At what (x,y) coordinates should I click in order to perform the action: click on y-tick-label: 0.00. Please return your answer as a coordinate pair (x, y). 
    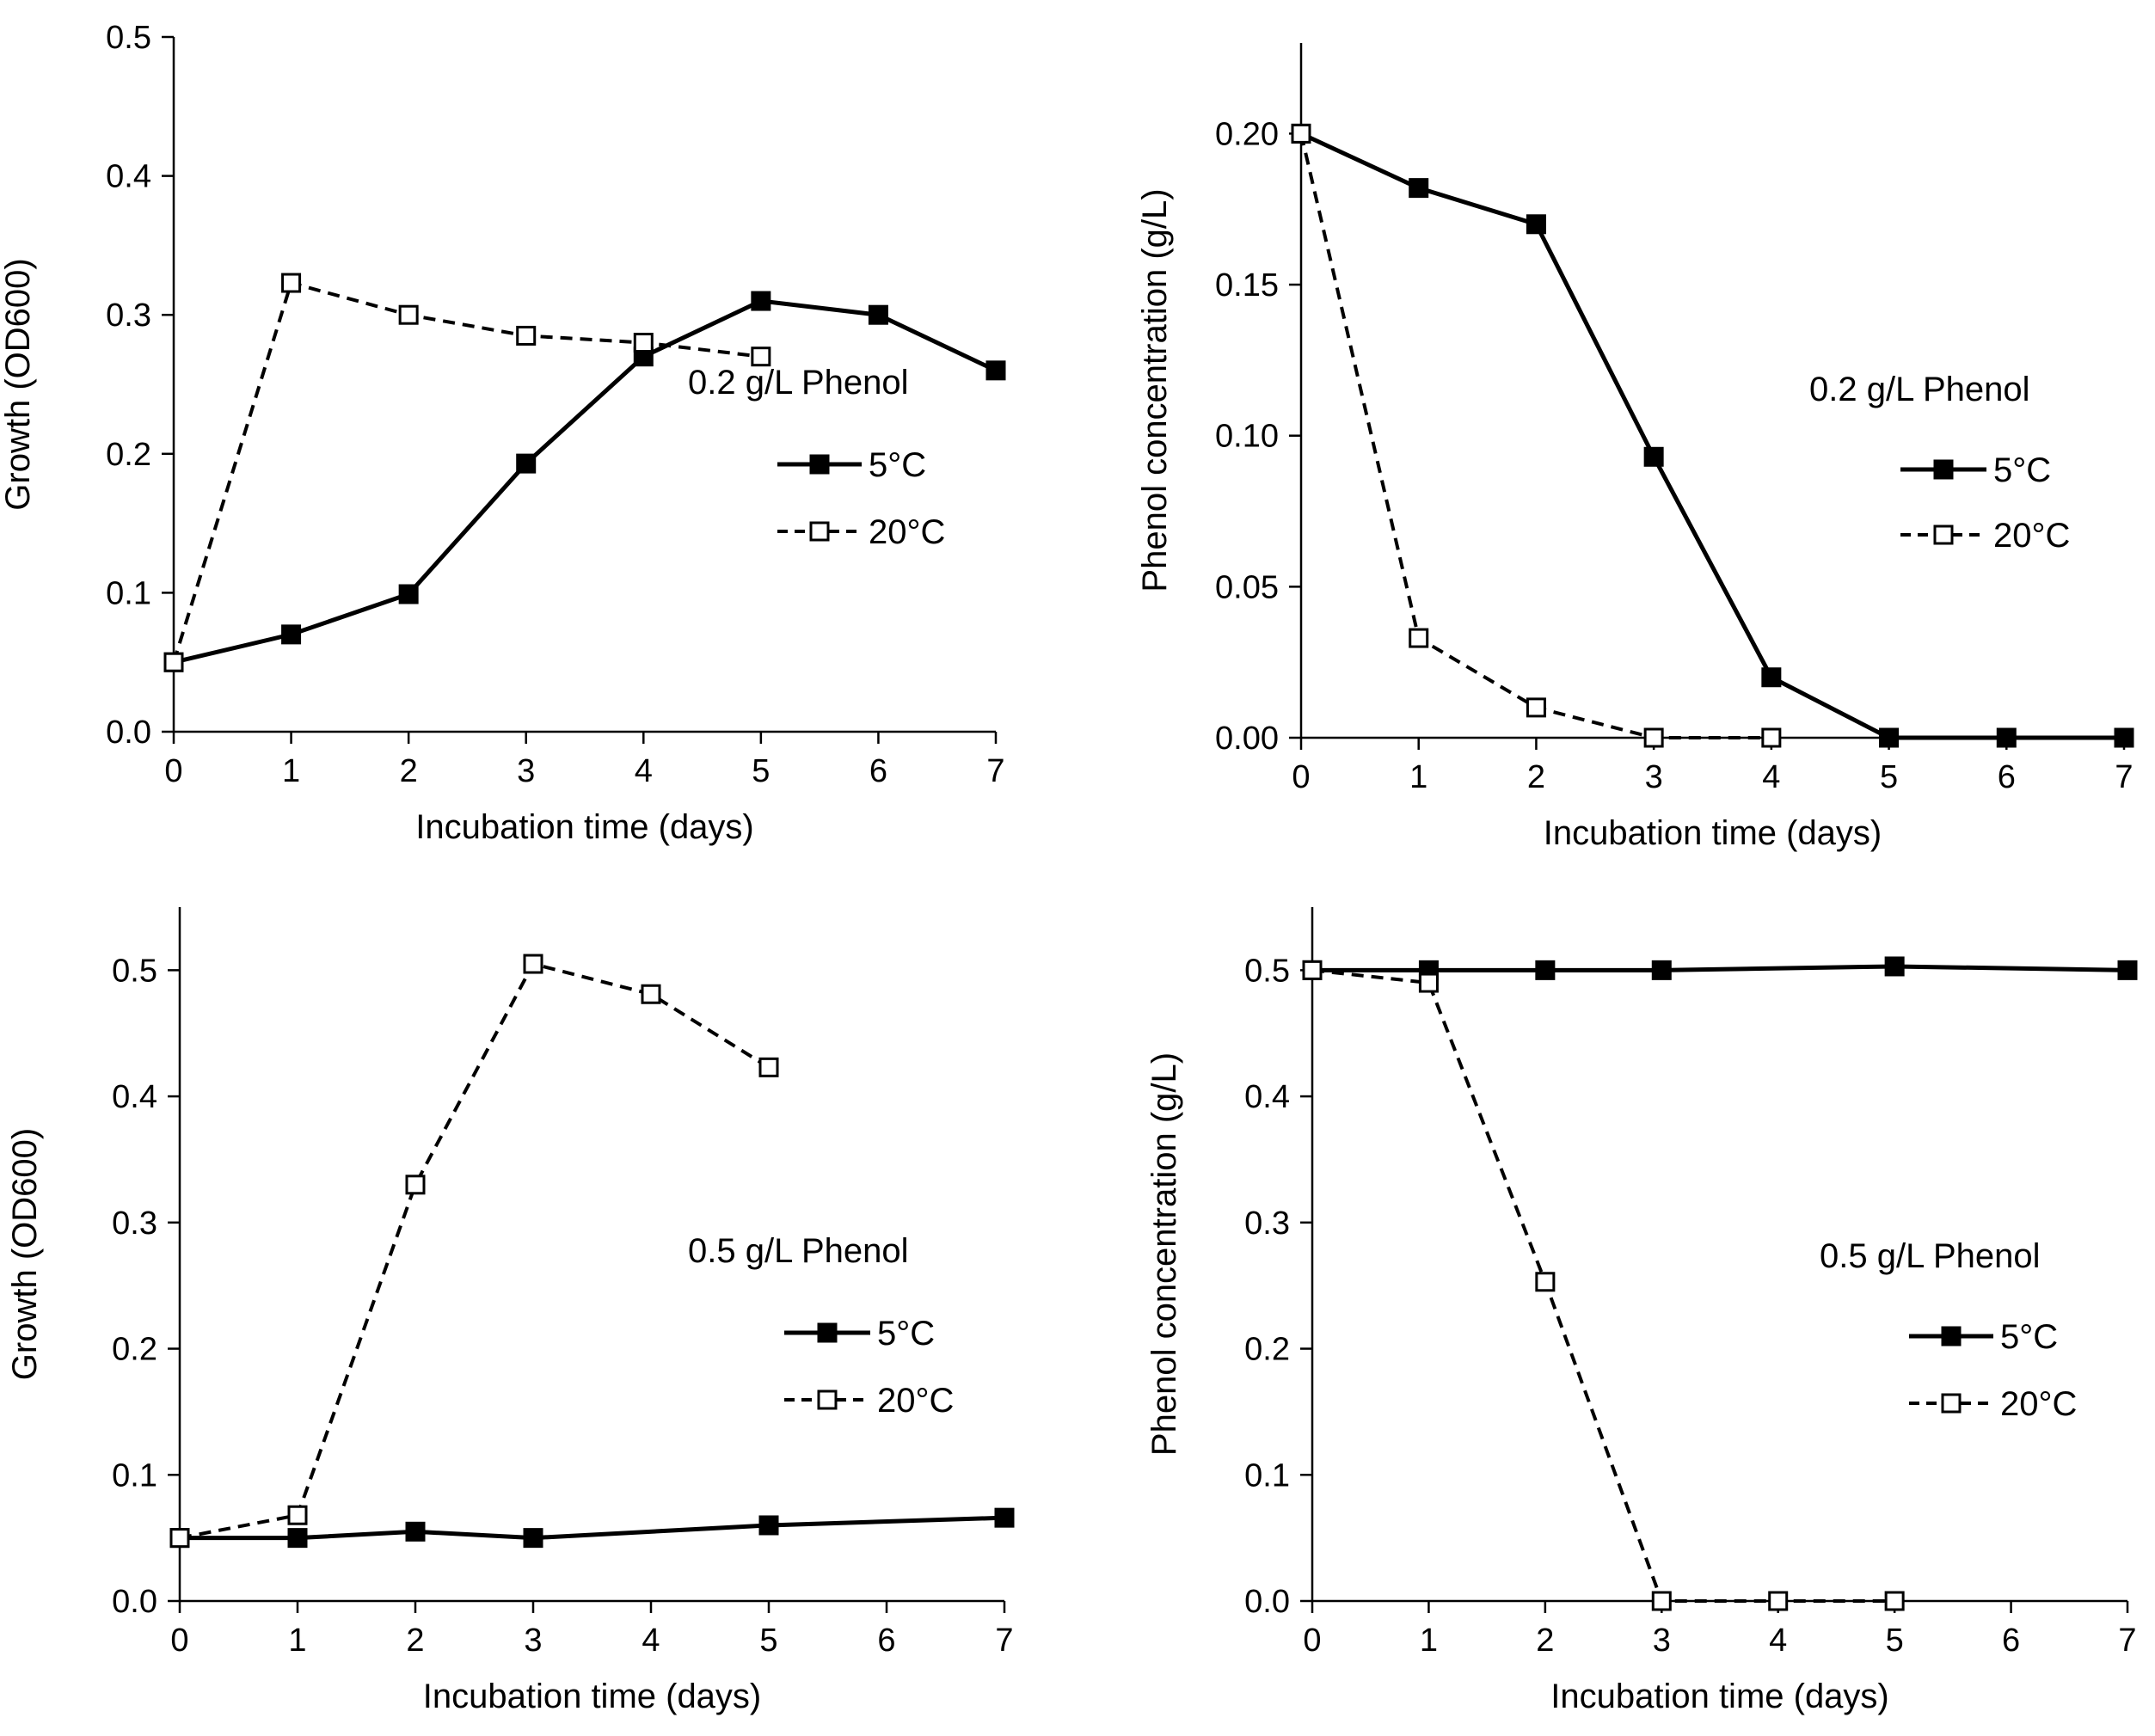
    Looking at the image, I should click on (1247, 739).